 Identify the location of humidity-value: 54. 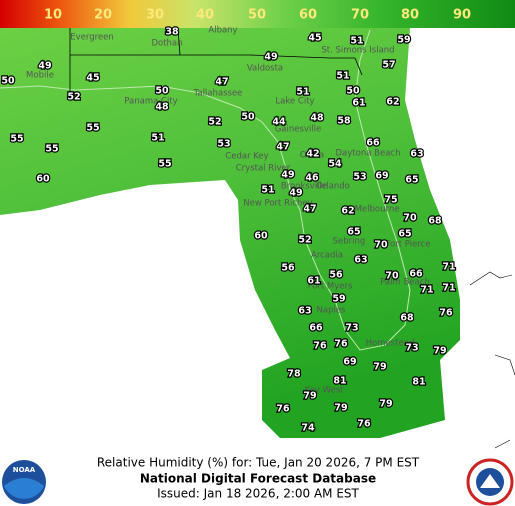
(335, 164).